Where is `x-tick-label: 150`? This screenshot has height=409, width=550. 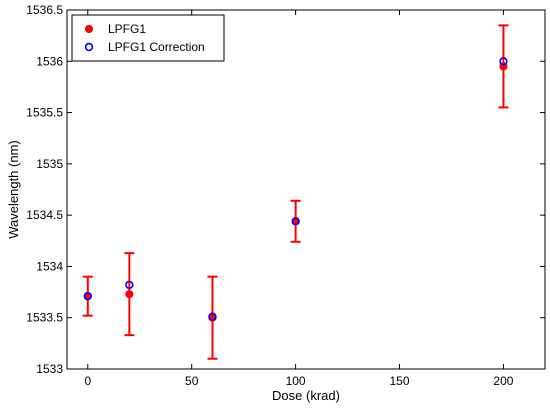
x-tick-label: 150 is located at coordinates (400, 381).